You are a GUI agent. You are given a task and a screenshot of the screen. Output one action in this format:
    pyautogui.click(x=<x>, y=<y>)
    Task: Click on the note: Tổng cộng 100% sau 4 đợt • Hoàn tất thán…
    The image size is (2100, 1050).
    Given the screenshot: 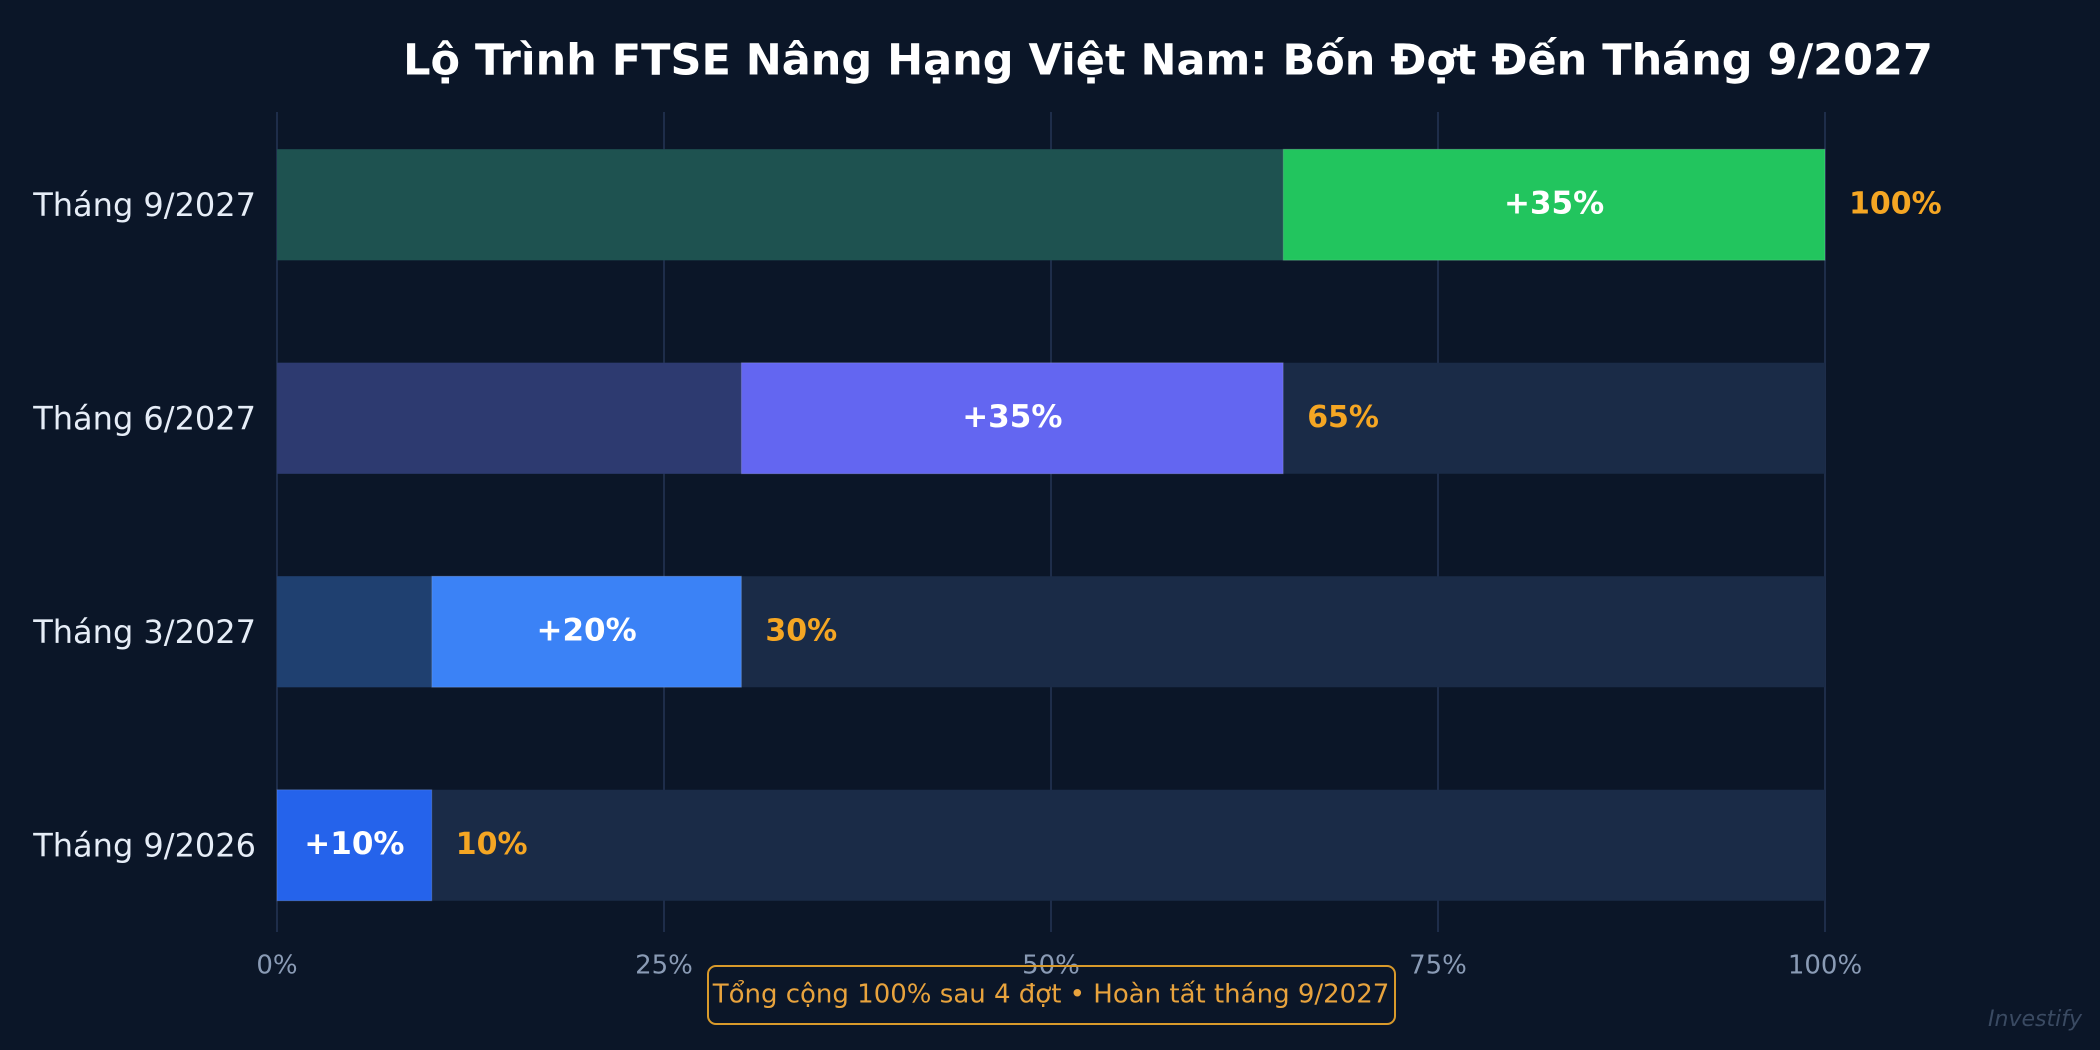 What is the action you would take?
    pyautogui.click(x=1051, y=994)
    